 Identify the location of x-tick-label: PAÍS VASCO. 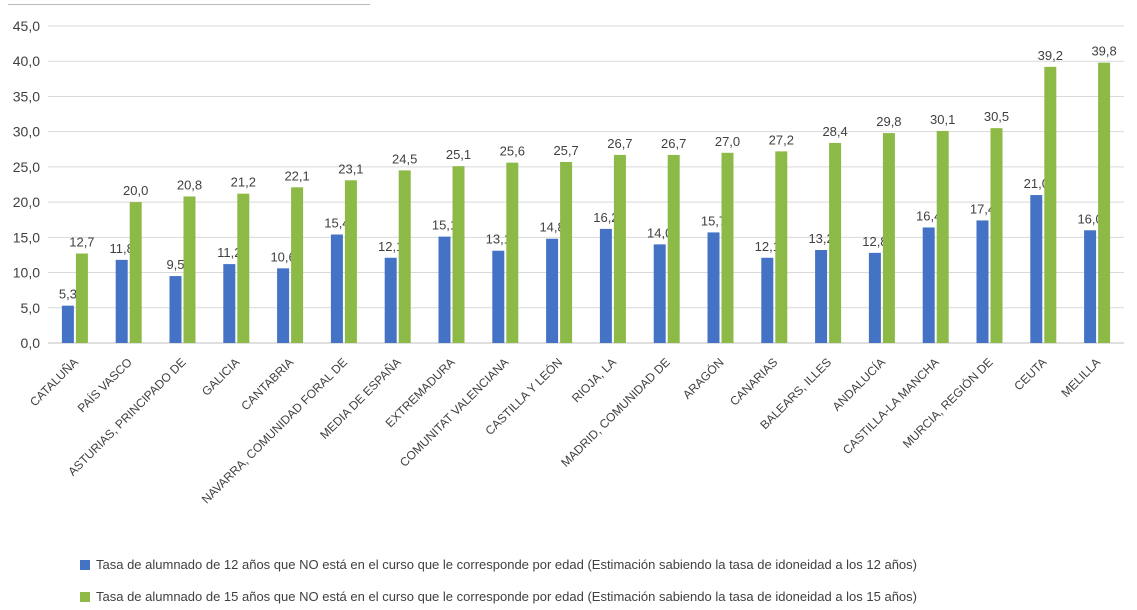
(104, 385).